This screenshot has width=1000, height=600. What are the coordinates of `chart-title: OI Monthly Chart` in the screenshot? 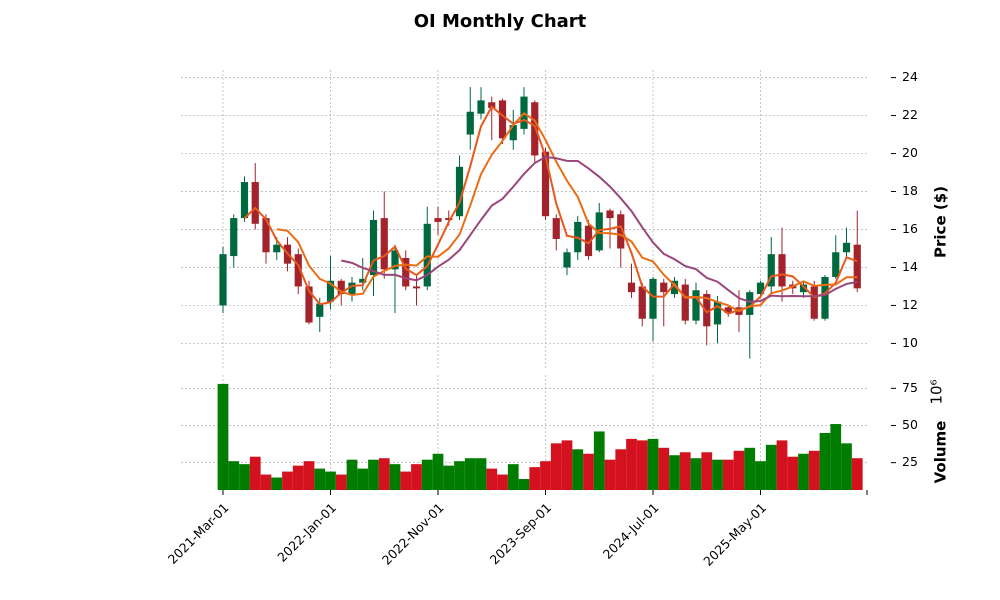 It's located at (500, 21).